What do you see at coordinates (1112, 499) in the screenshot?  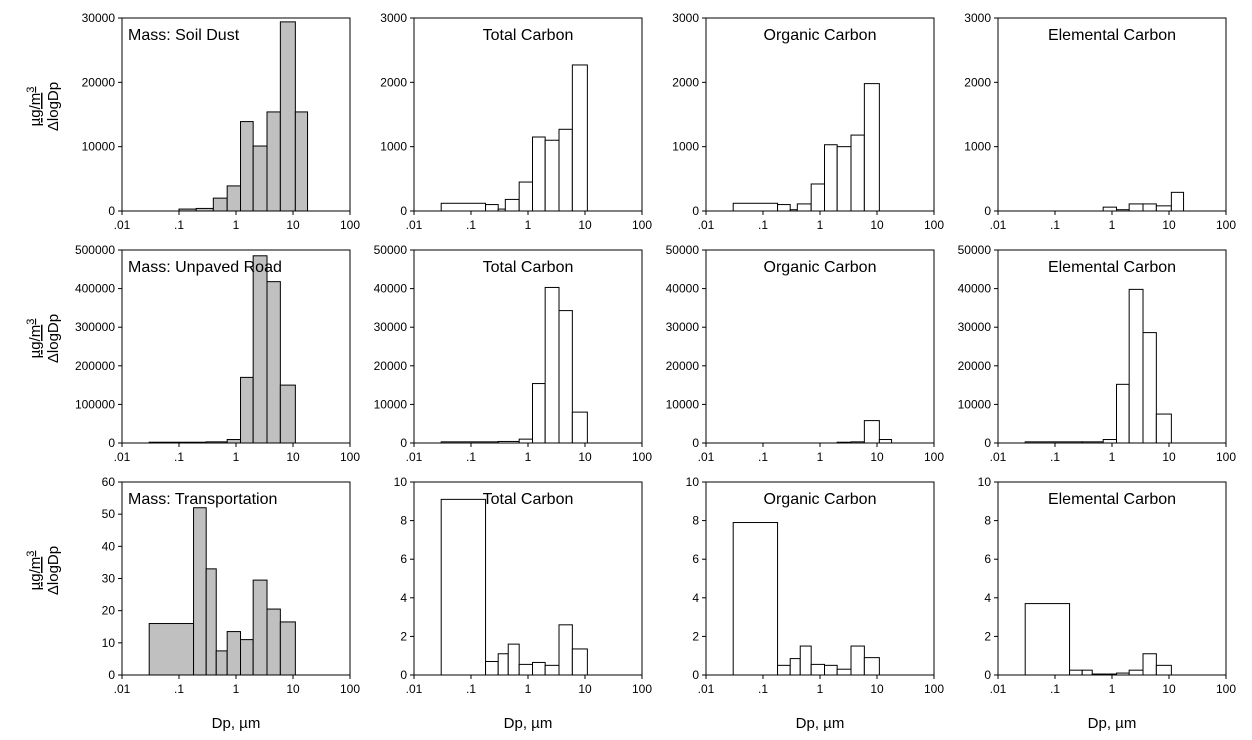 I see `panel-title: Elemental Carbon` at bounding box center [1112, 499].